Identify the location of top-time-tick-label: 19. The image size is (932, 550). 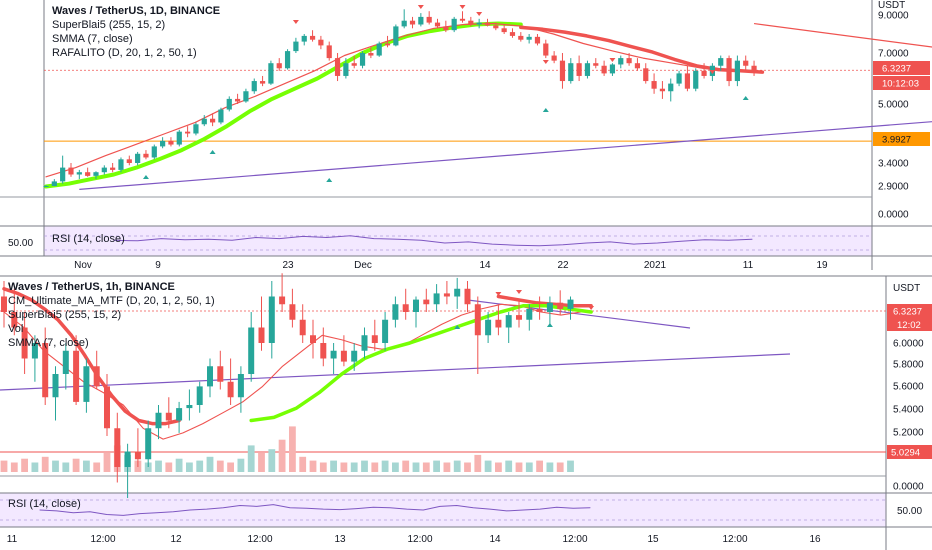
(822, 265).